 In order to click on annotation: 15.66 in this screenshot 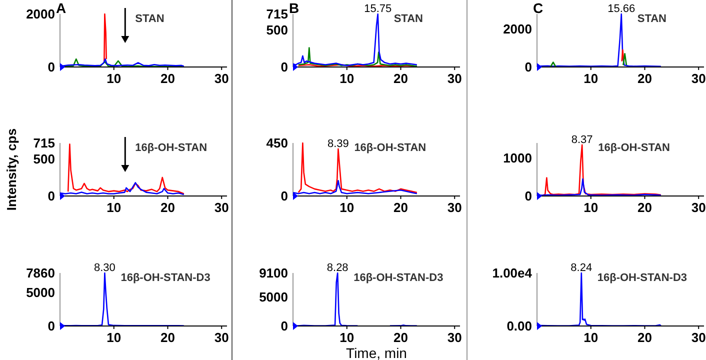, I will do `click(622, 9)`.